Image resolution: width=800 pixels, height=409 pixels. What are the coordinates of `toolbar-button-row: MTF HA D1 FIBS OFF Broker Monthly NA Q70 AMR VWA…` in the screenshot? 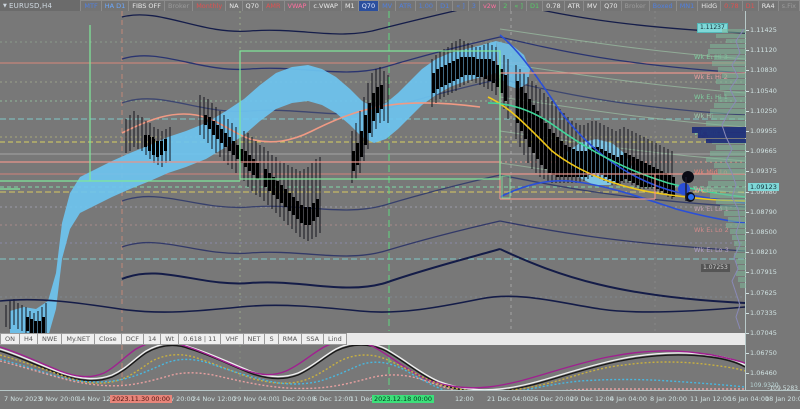 It's located at (440, 6).